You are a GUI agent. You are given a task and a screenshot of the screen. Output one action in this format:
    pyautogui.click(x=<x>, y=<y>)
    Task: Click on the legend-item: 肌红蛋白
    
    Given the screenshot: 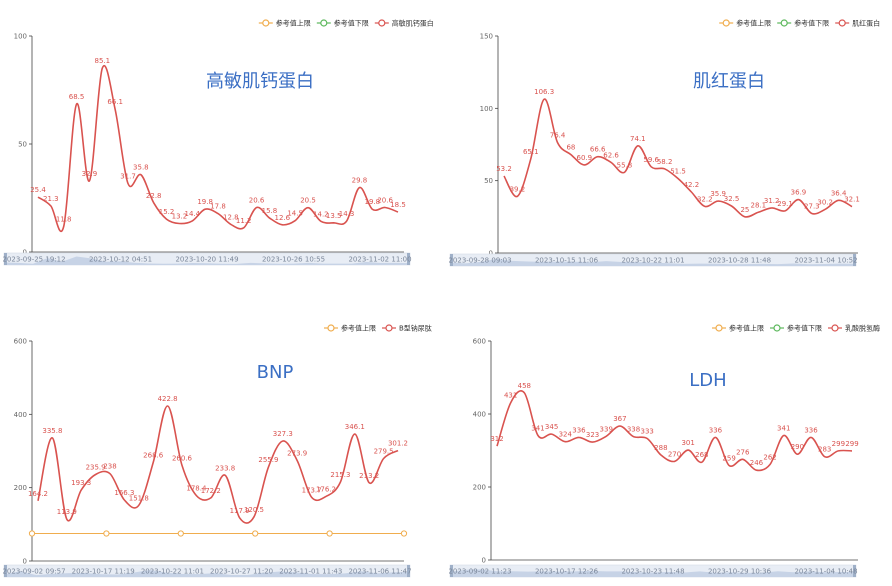 What is the action you would take?
    pyautogui.click(x=857, y=23)
    